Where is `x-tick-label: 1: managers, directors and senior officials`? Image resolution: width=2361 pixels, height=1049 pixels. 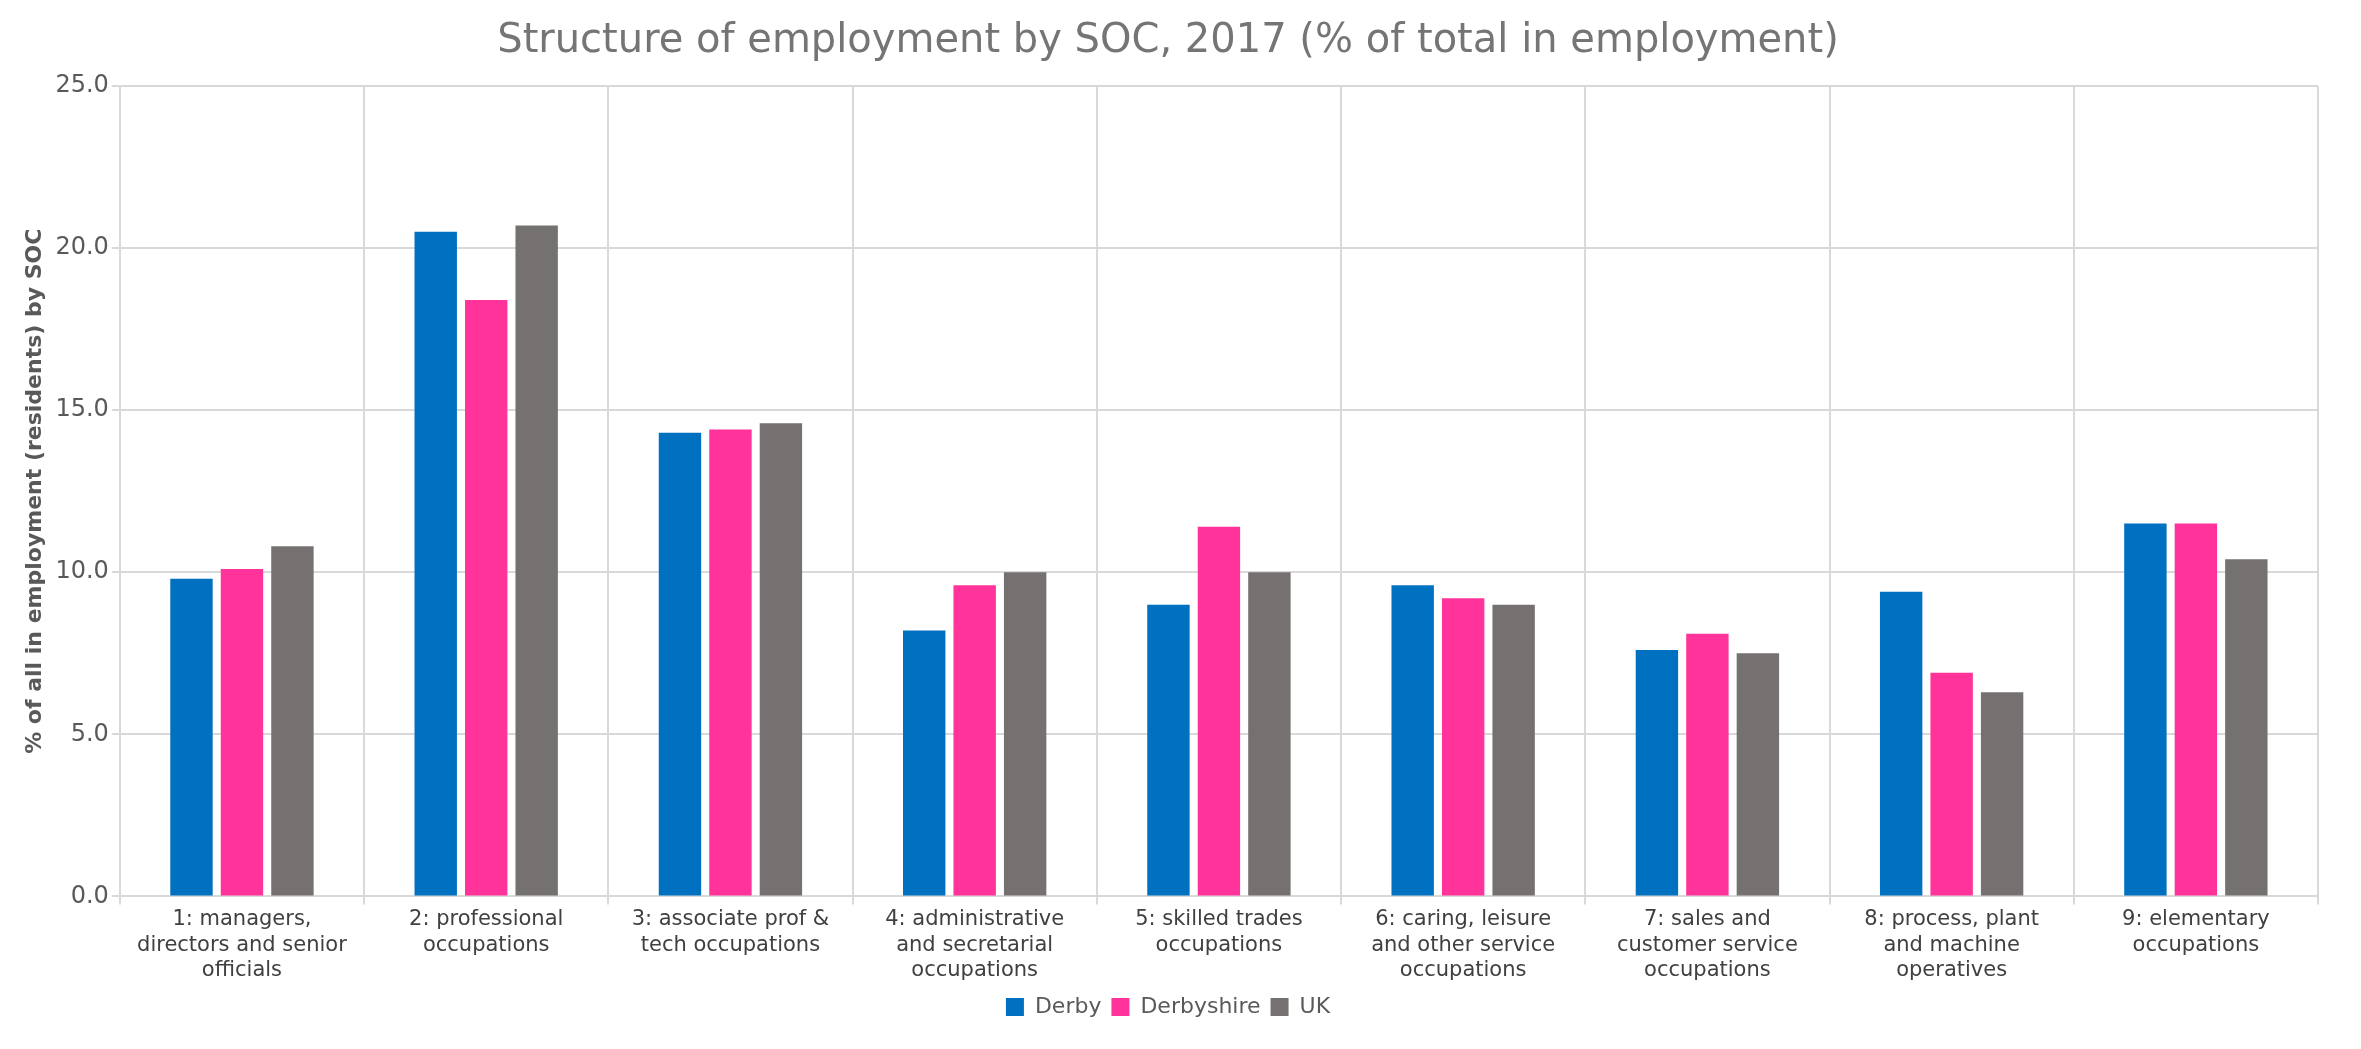 x-tick-label: 1: managers, directors and senior officials is located at coordinates (242, 943).